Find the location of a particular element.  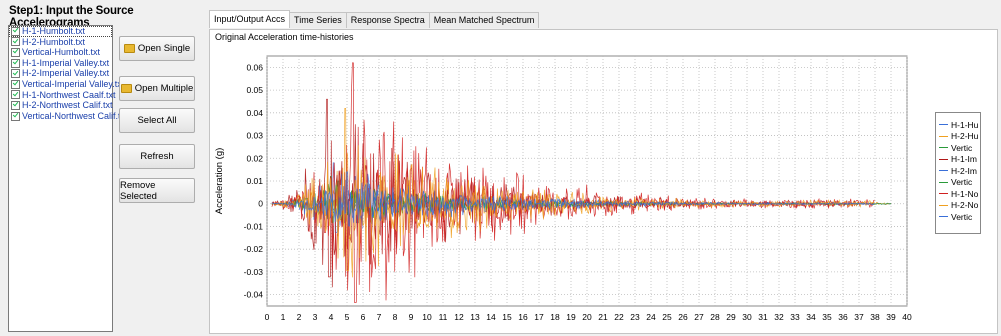

x-tick-label: 16 is located at coordinates (523, 317).